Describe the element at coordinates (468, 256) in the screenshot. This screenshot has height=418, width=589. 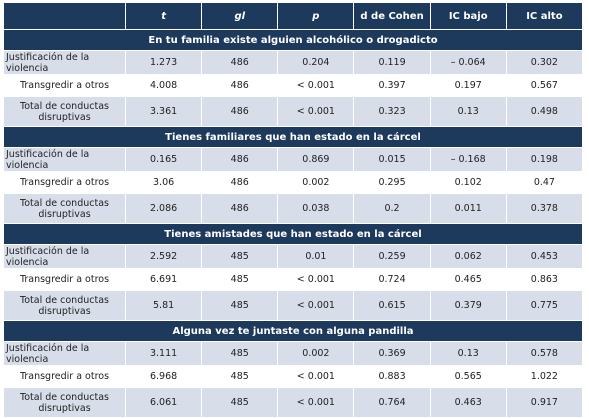
I see `cell: 0.062` at that location.